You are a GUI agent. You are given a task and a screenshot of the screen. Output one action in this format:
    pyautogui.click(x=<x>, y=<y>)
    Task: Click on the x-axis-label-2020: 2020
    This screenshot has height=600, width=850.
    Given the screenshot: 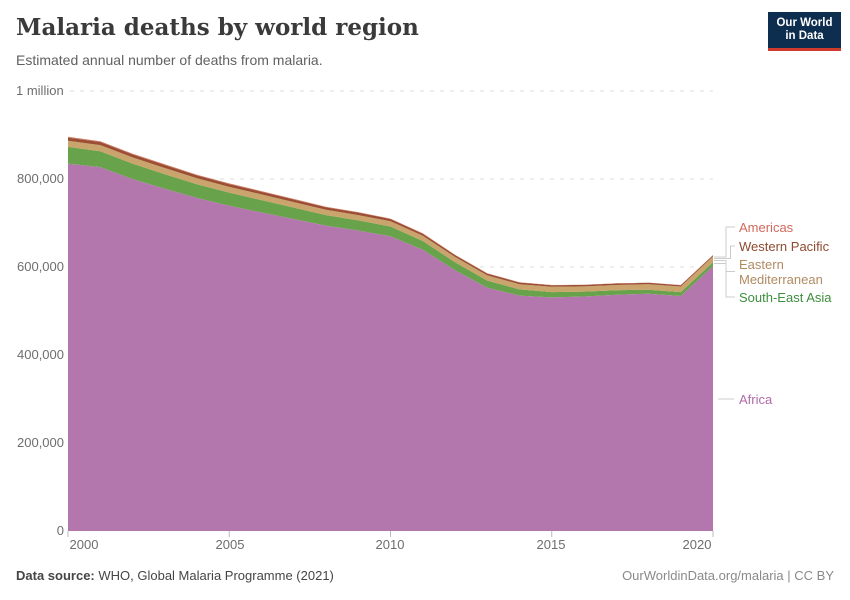 What is the action you would take?
    pyautogui.click(x=697, y=544)
    